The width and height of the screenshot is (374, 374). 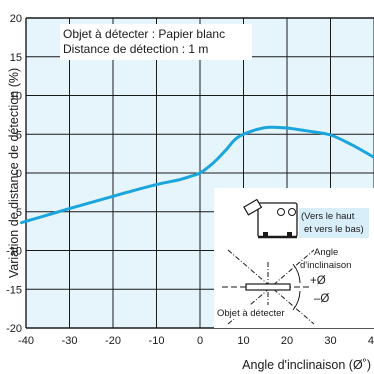 What do you see at coordinates (17, 213) in the screenshot?
I see `y-tick-label: -5` at bounding box center [17, 213].